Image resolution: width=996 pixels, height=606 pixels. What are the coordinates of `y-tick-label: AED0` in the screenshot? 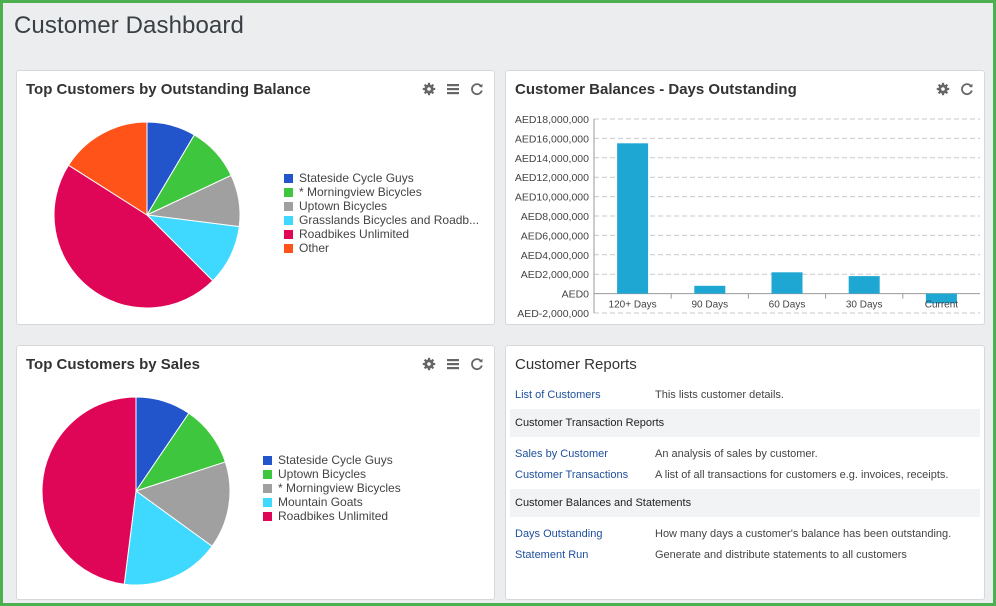 It's located at (576, 295).